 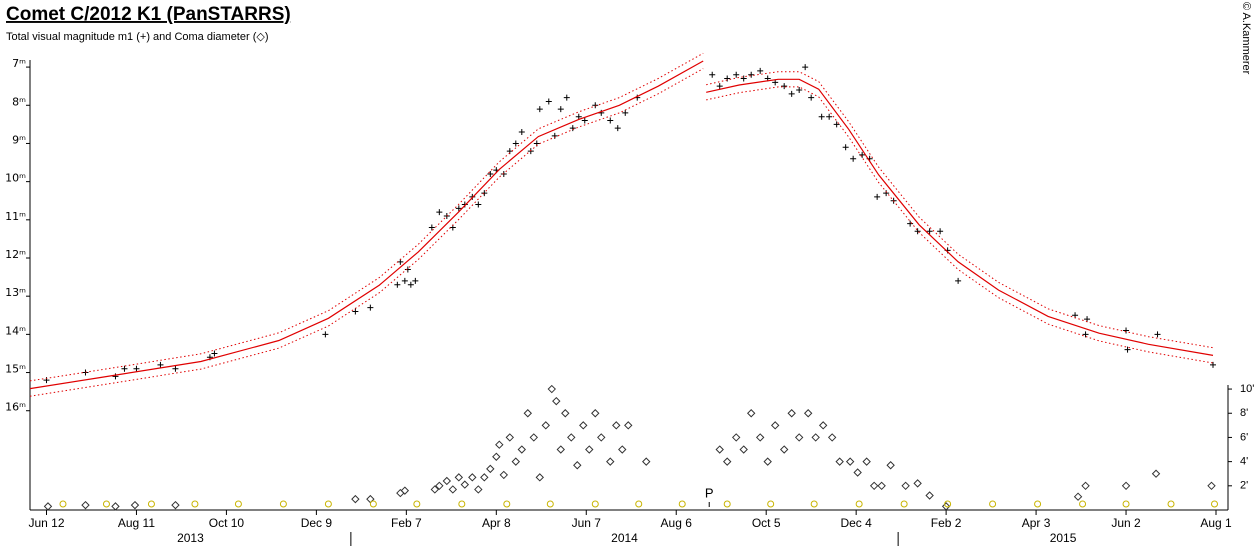 I want to click on y-tick-label: 16ᵐ, so click(x=15, y=407).